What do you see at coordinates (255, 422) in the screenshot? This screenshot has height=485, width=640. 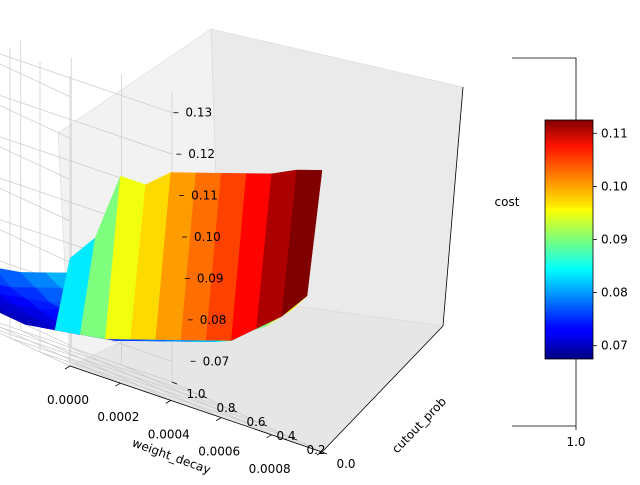 I see `y-tick-label: 0.6` at bounding box center [255, 422].